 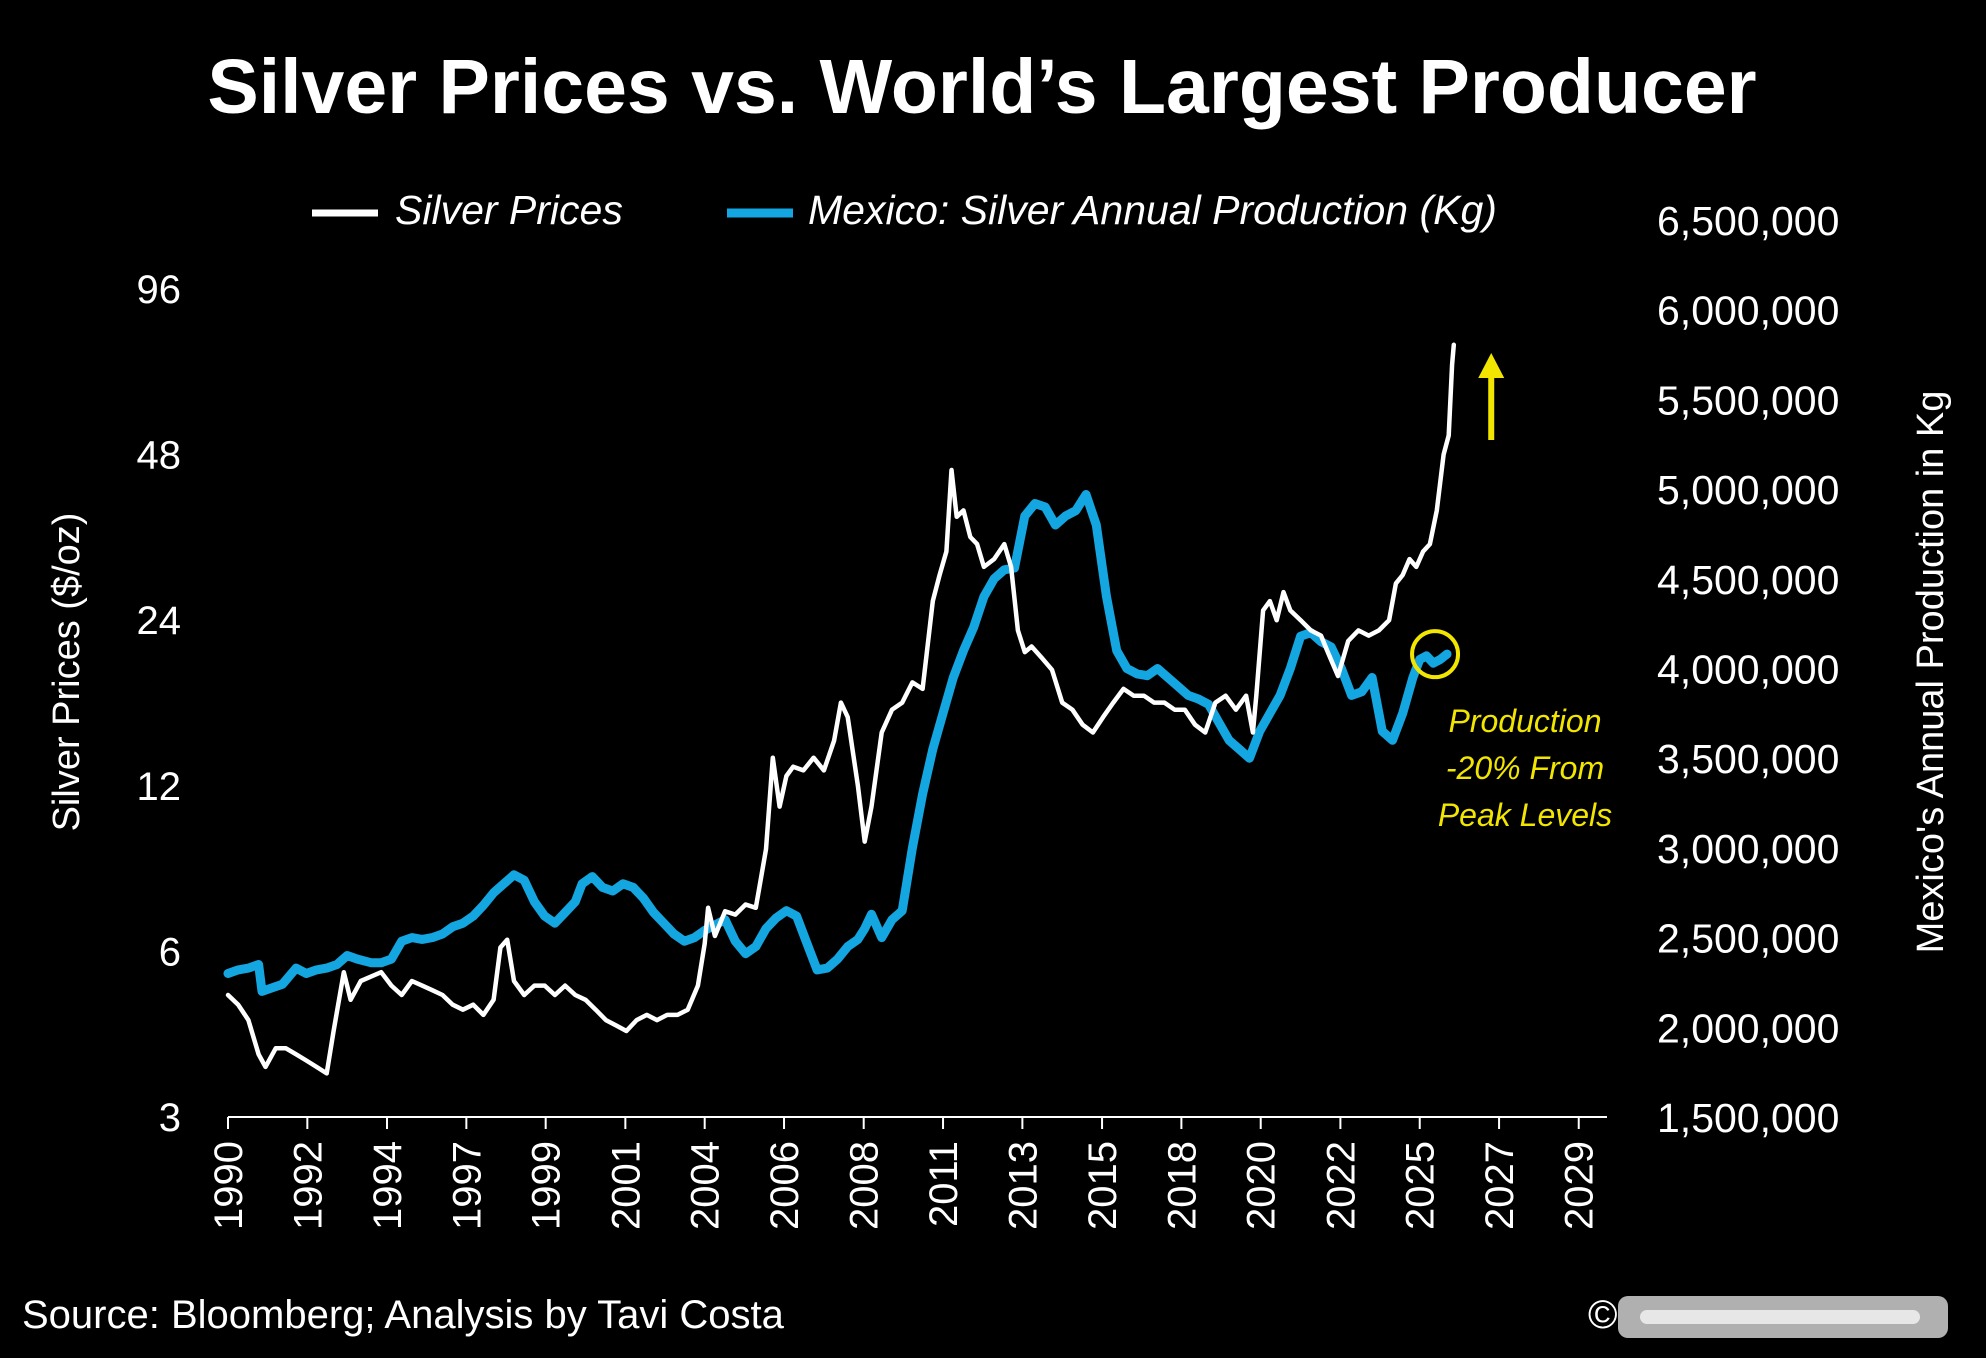 I want to click on highlight-circle, so click(x=1435, y=654).